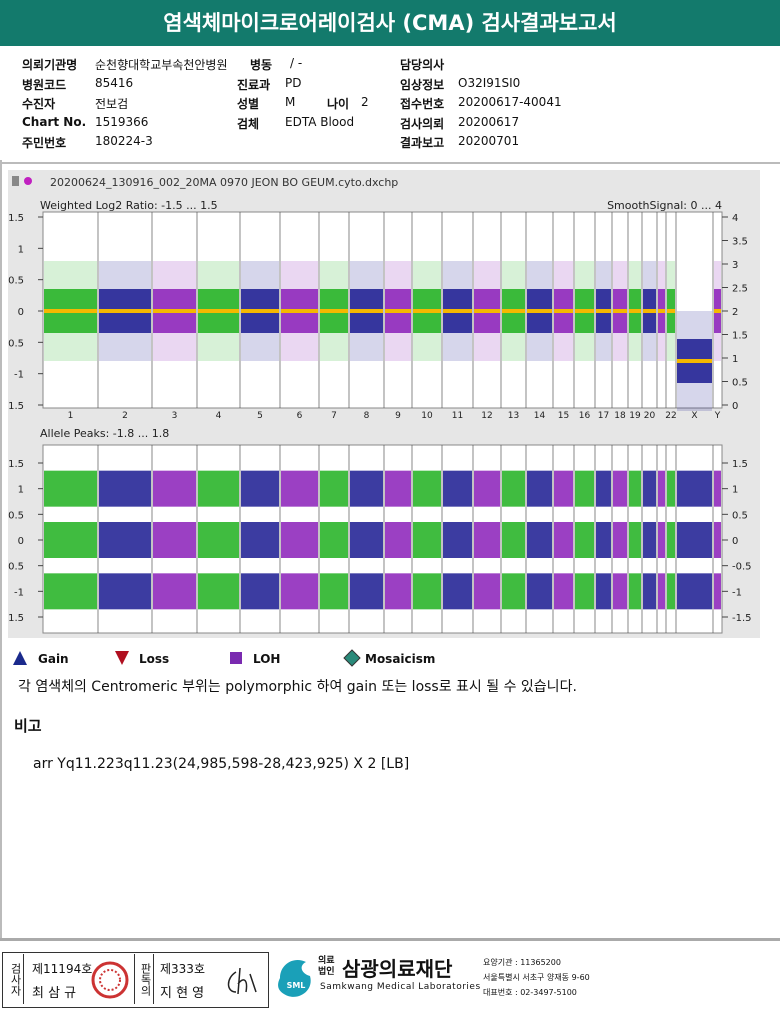 This screenshot has height=1017, width=780. What do you see at coordinates (664, 205) in the screenshot?
I see `panel-subtitle: SmoothSignal: 0 ... 4` at bounding box center [664, 205].